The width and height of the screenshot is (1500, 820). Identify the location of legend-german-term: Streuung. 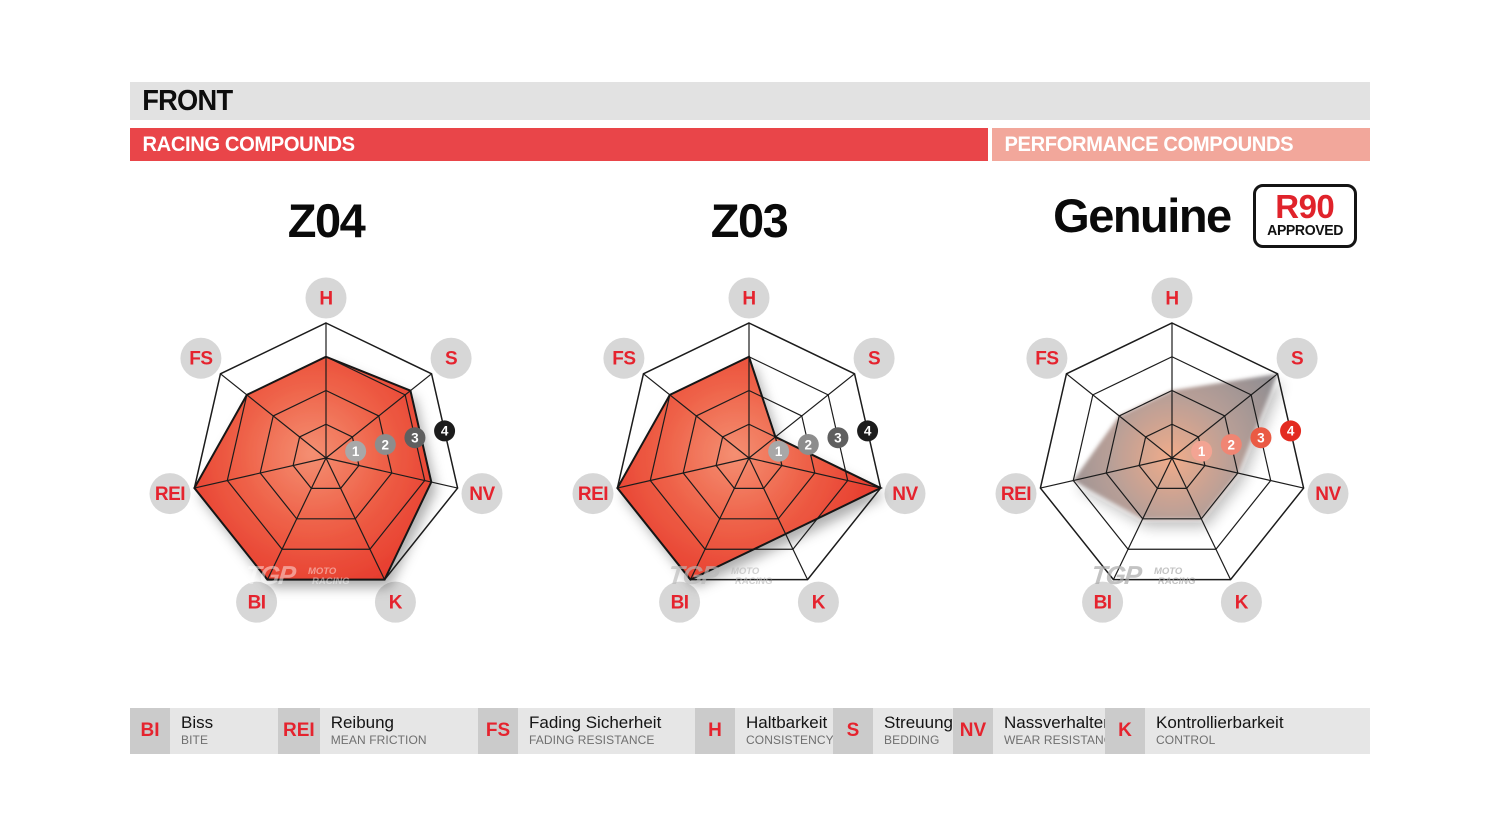
(918, 722).